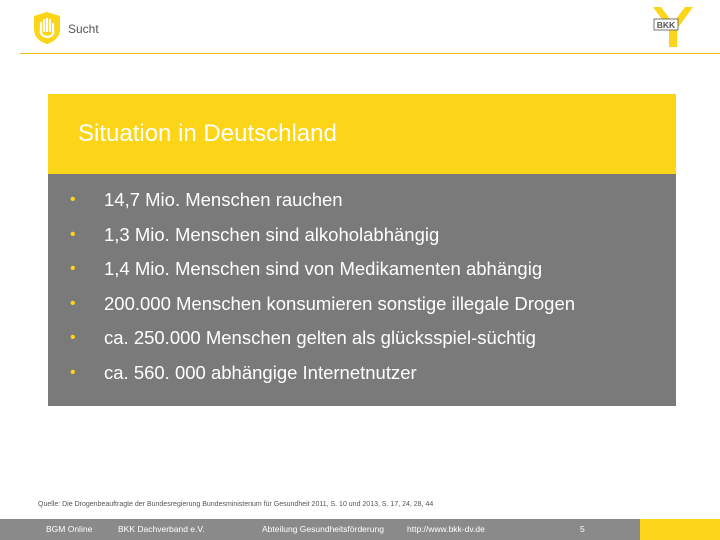  Describe the element at coordinates (69, 529) in the screenshot. I see `footer-item-bgm: BGM Online` at that location.